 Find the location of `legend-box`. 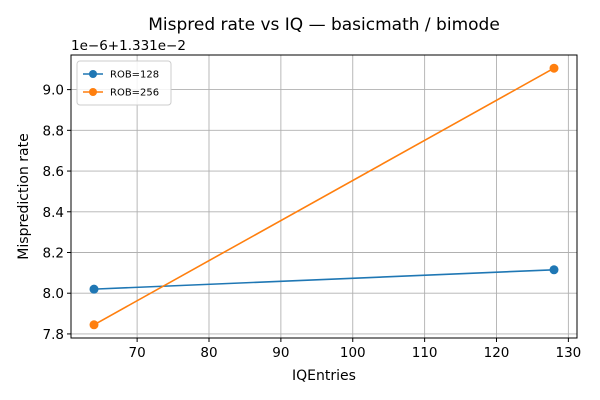

legend-box is located at coordinates (124, 83).